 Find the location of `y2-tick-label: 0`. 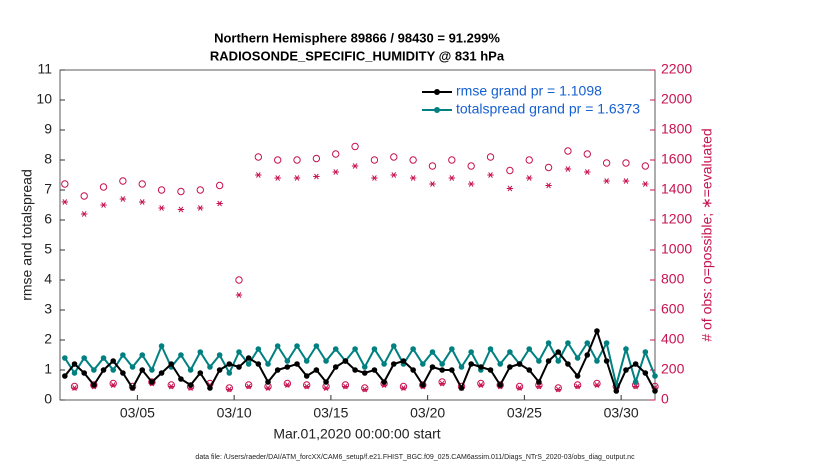

y2-tick-label: 0 is located at coordinates (665, 399).